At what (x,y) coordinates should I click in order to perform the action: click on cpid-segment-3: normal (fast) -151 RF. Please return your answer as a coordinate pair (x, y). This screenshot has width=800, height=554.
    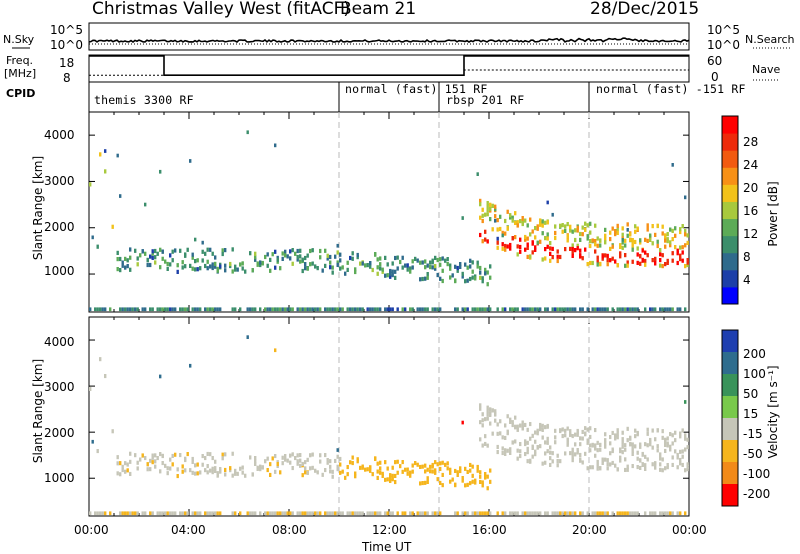
    Looking at the image, I should click on (671, 89).